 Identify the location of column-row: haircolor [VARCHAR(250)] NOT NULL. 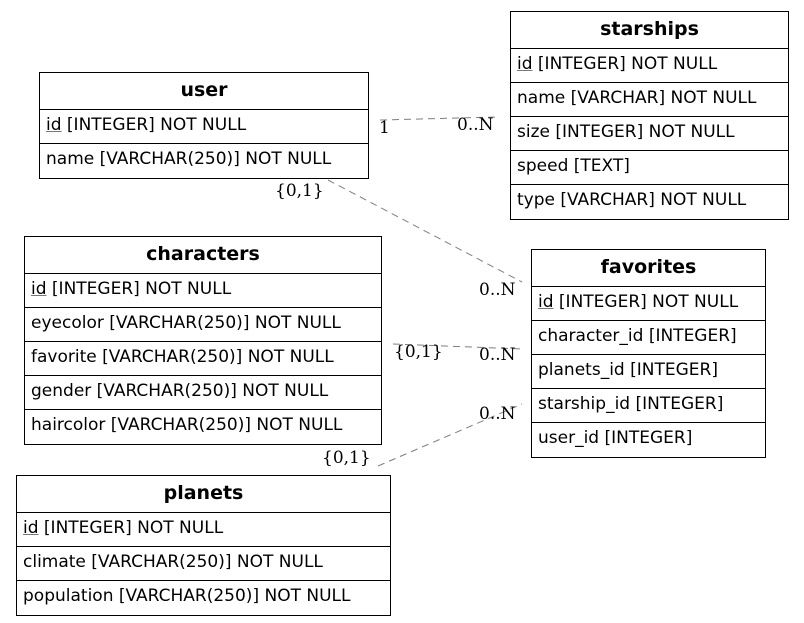
(187, 425).